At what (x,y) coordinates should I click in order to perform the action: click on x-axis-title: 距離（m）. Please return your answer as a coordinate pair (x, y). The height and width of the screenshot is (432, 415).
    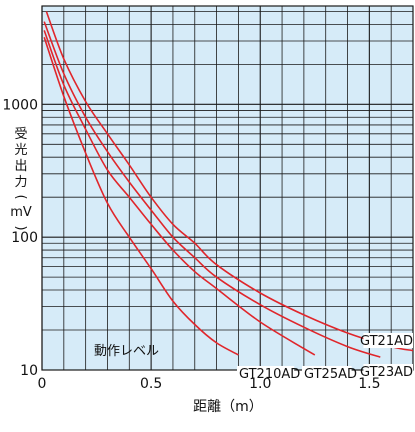
    Looking at the image, I should click on (228, 406).